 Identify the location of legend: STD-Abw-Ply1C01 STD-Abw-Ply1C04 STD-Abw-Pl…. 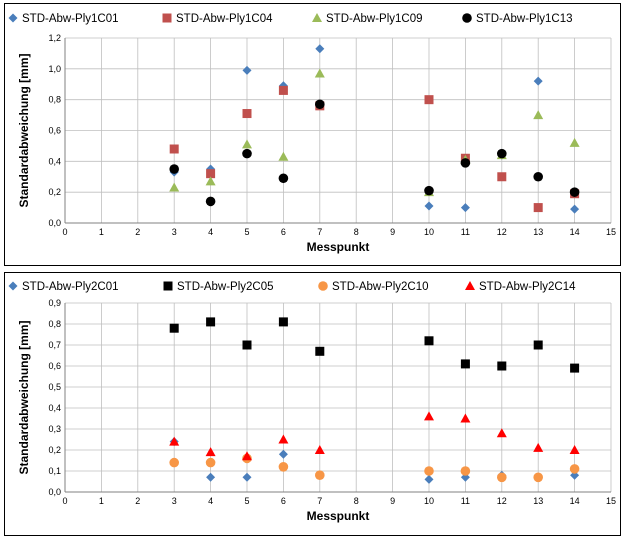
(290, 19).